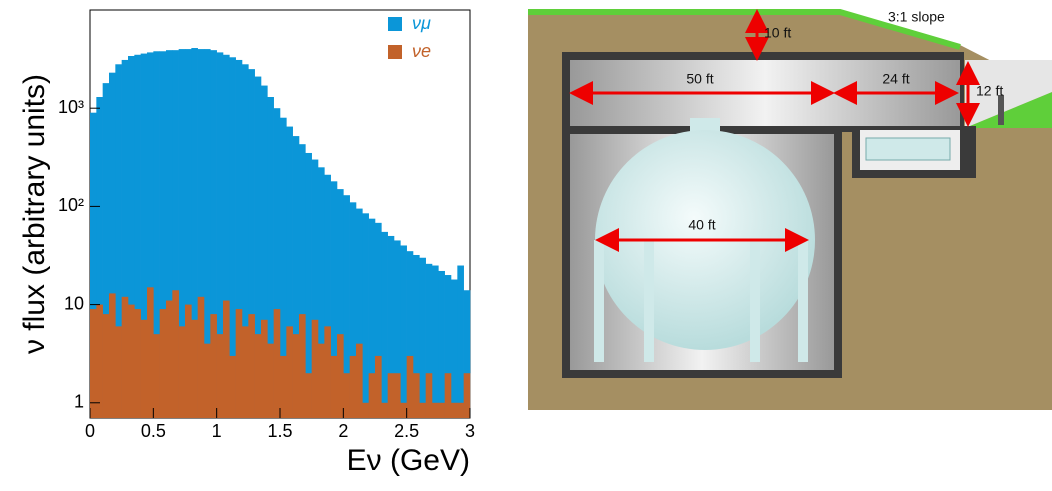 This screenshot has height=491, width=1052. I want to click on person, so click(1001, 110).